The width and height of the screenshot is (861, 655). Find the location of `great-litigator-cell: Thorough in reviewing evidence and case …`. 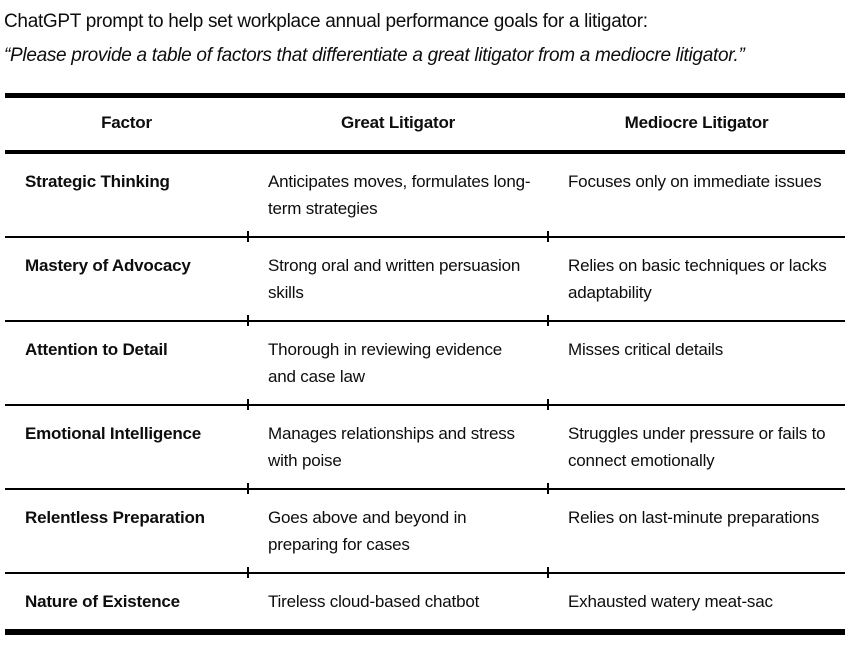

great-litigator-cell: Thorough in reviewing evidence and case … is located at coordinates (397, 359).